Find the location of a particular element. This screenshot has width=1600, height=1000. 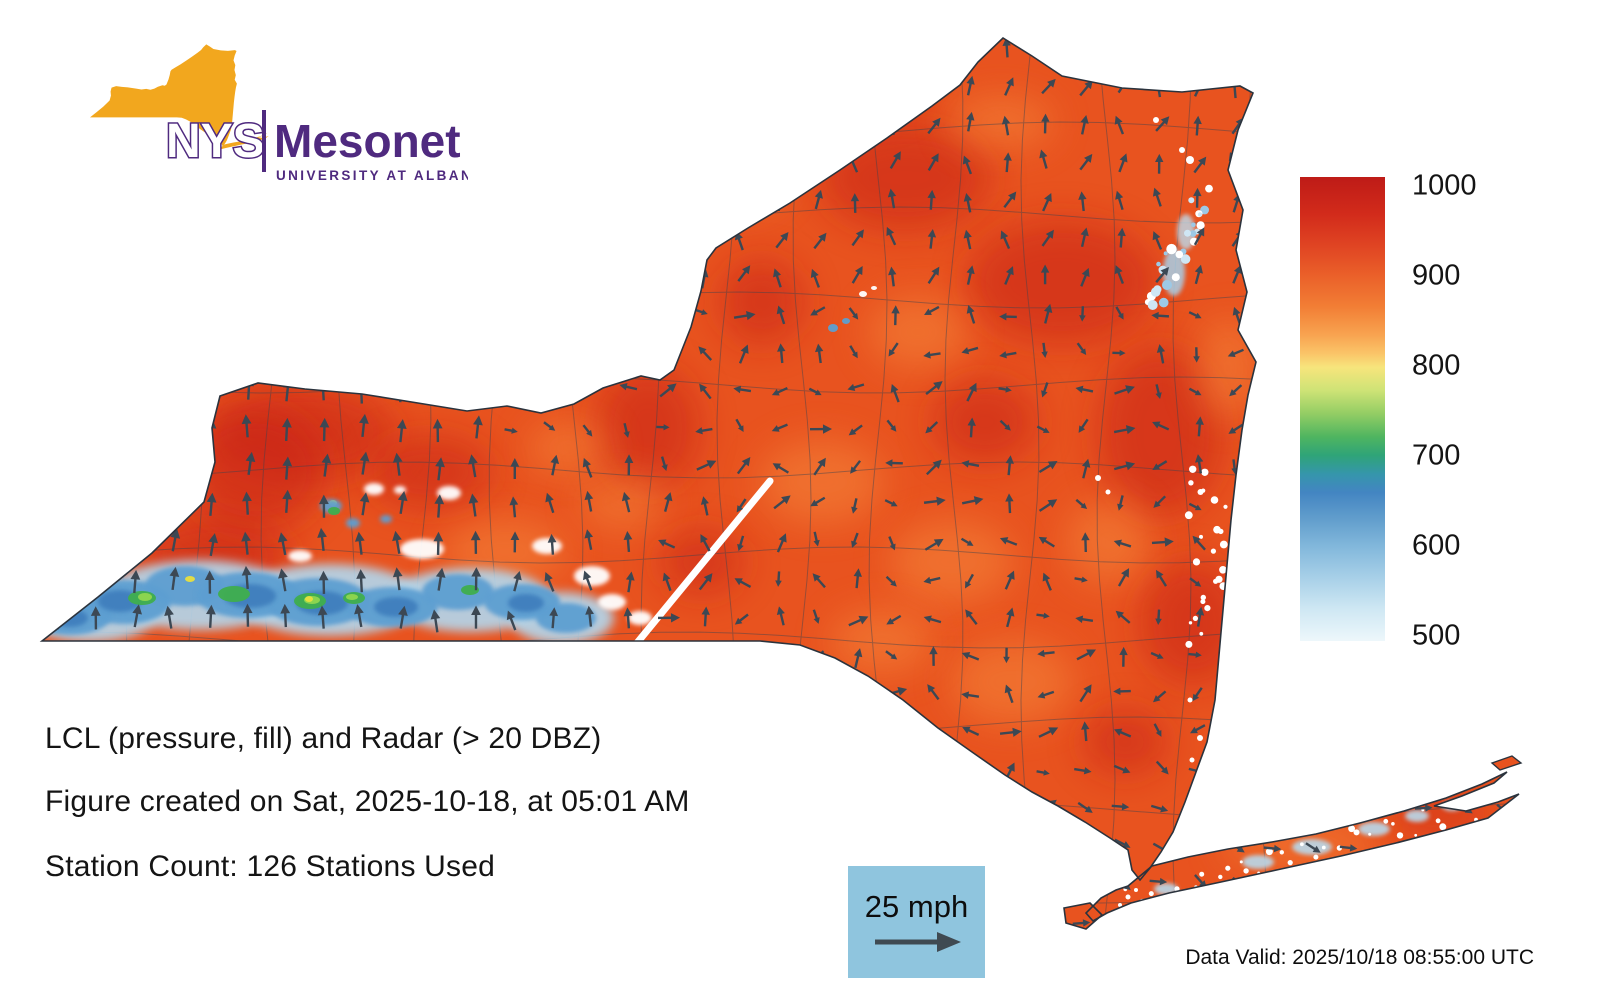

colorbar-tick-800: 800 is located at coordinates (1436, 365).